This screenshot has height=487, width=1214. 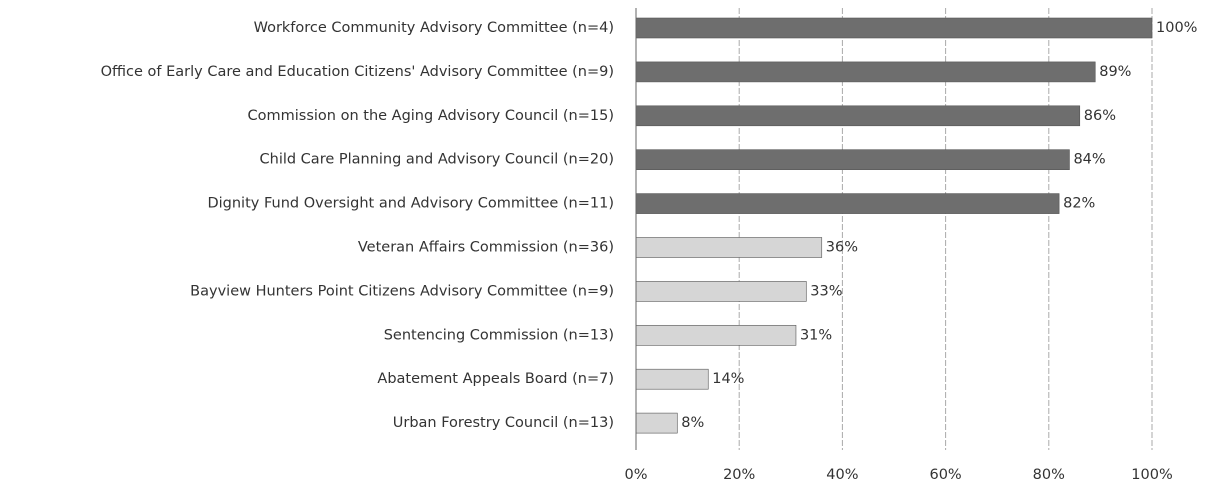 I want to click on y-tick-label: Abatement Appeals Board (n=7), so click(x=495, y=379).